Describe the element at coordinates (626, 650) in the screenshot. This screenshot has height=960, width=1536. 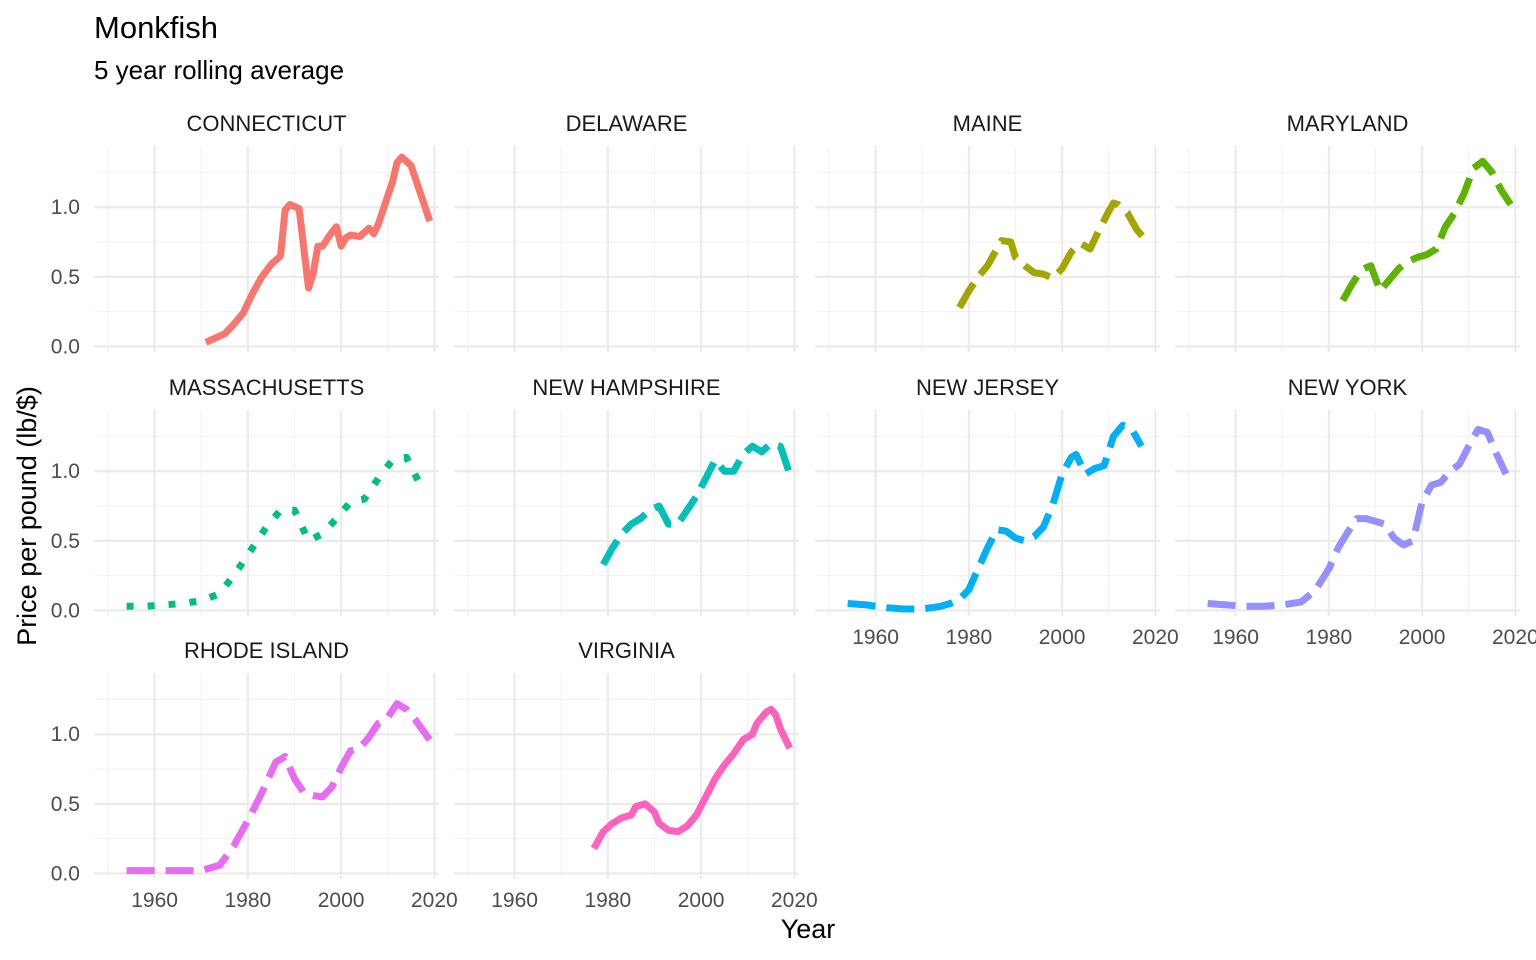
I see `facet-label: VIRGINIA` at that location.